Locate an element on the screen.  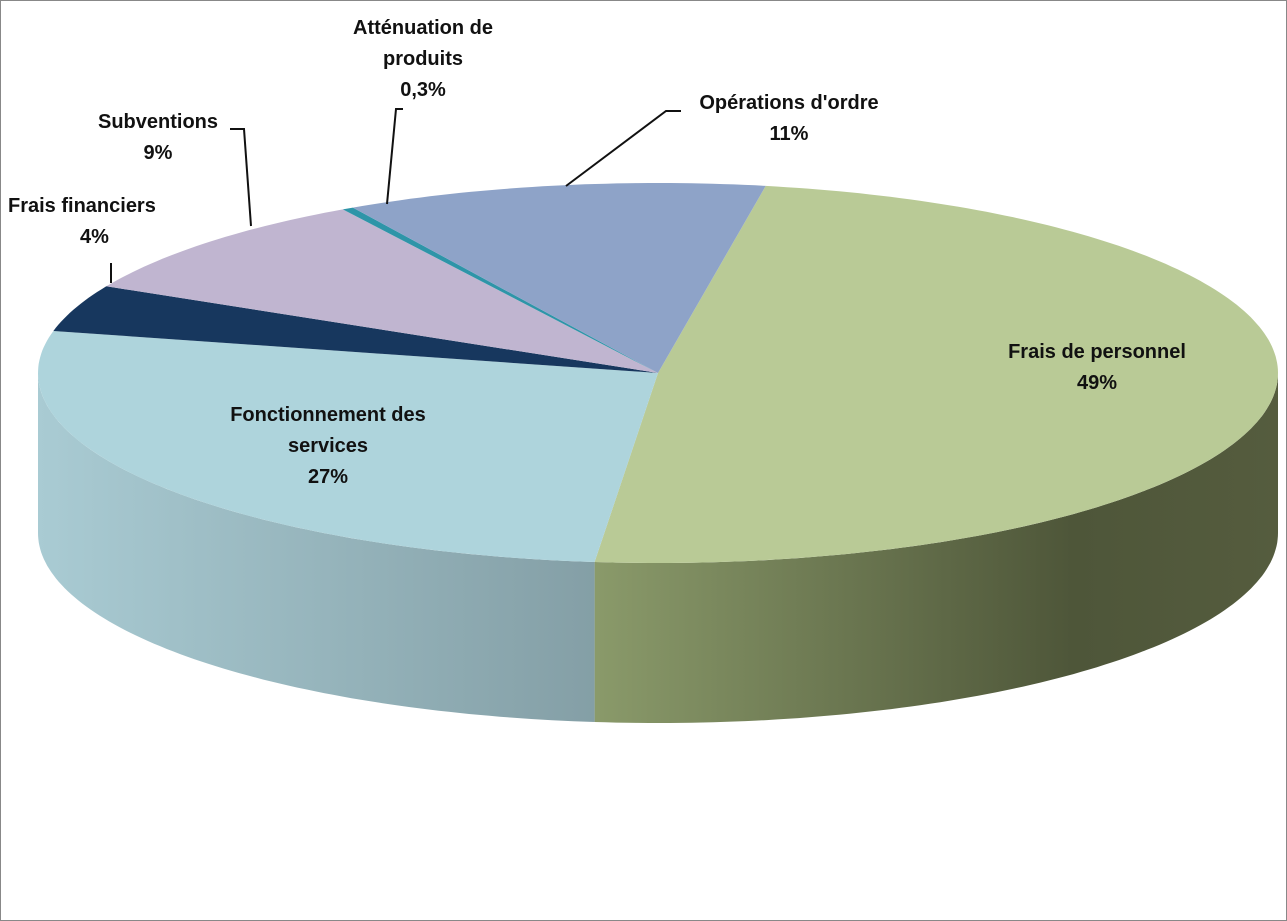
data-label: Frais financiers 4% is located at coordinates (98, 222).